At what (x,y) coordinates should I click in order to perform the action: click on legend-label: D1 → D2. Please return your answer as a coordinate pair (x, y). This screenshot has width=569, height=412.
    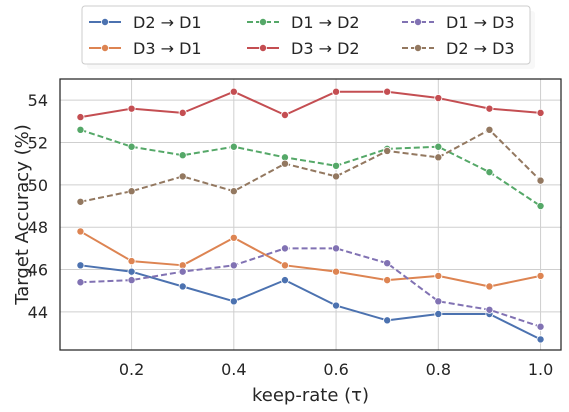
    Looking at the image, I should click on (325, 22).